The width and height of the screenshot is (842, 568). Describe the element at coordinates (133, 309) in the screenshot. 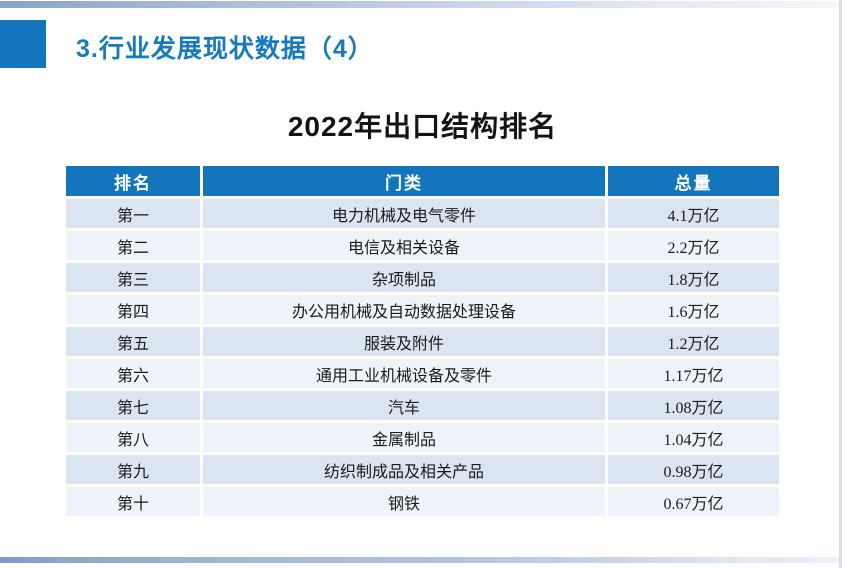

I see `table-row-4-rank: 第四` at that location.